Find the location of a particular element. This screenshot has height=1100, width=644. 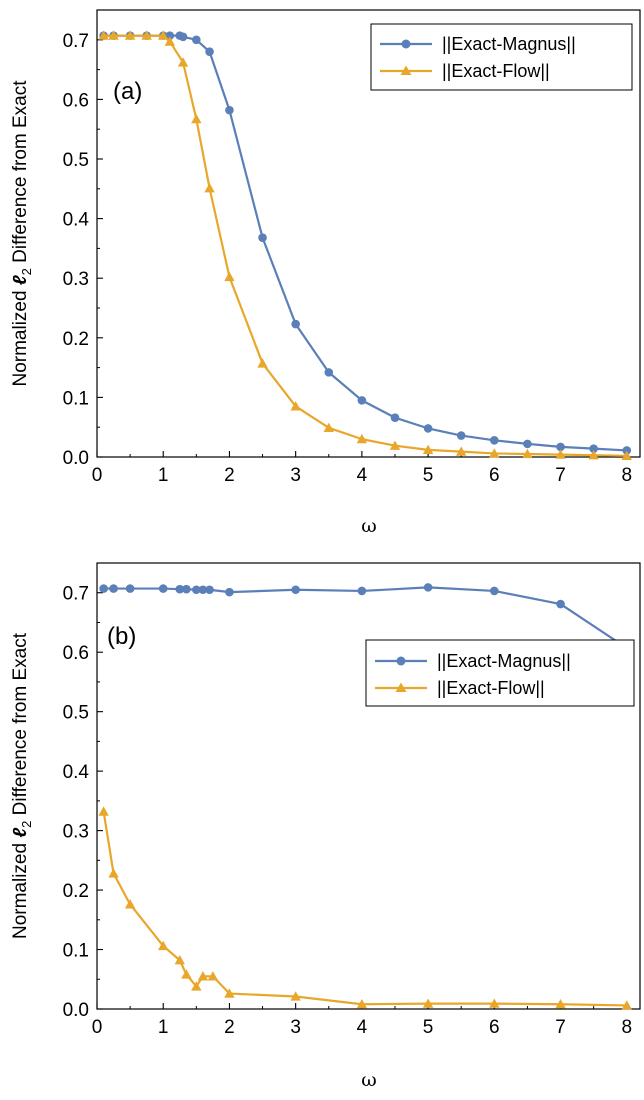

x-tick-label-b-7: 7 is located at coordinates (560, 1027).